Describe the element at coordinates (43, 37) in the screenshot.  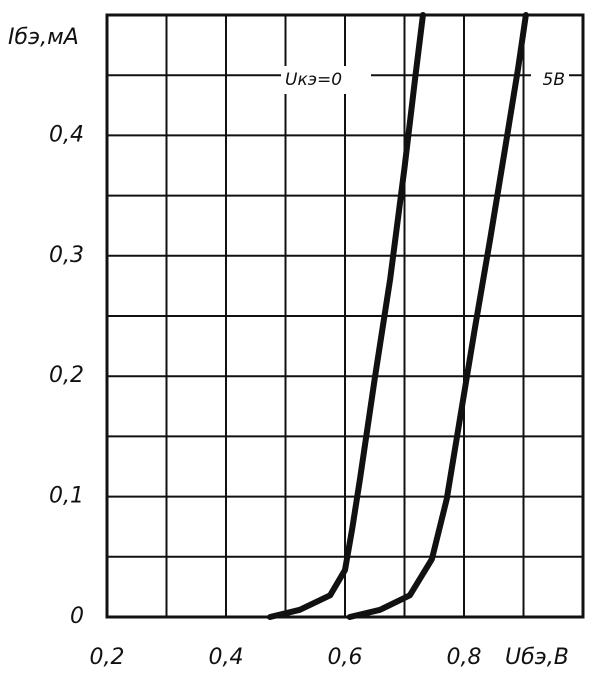
I see `y-axis-label: Iбэ,мА` at that location.